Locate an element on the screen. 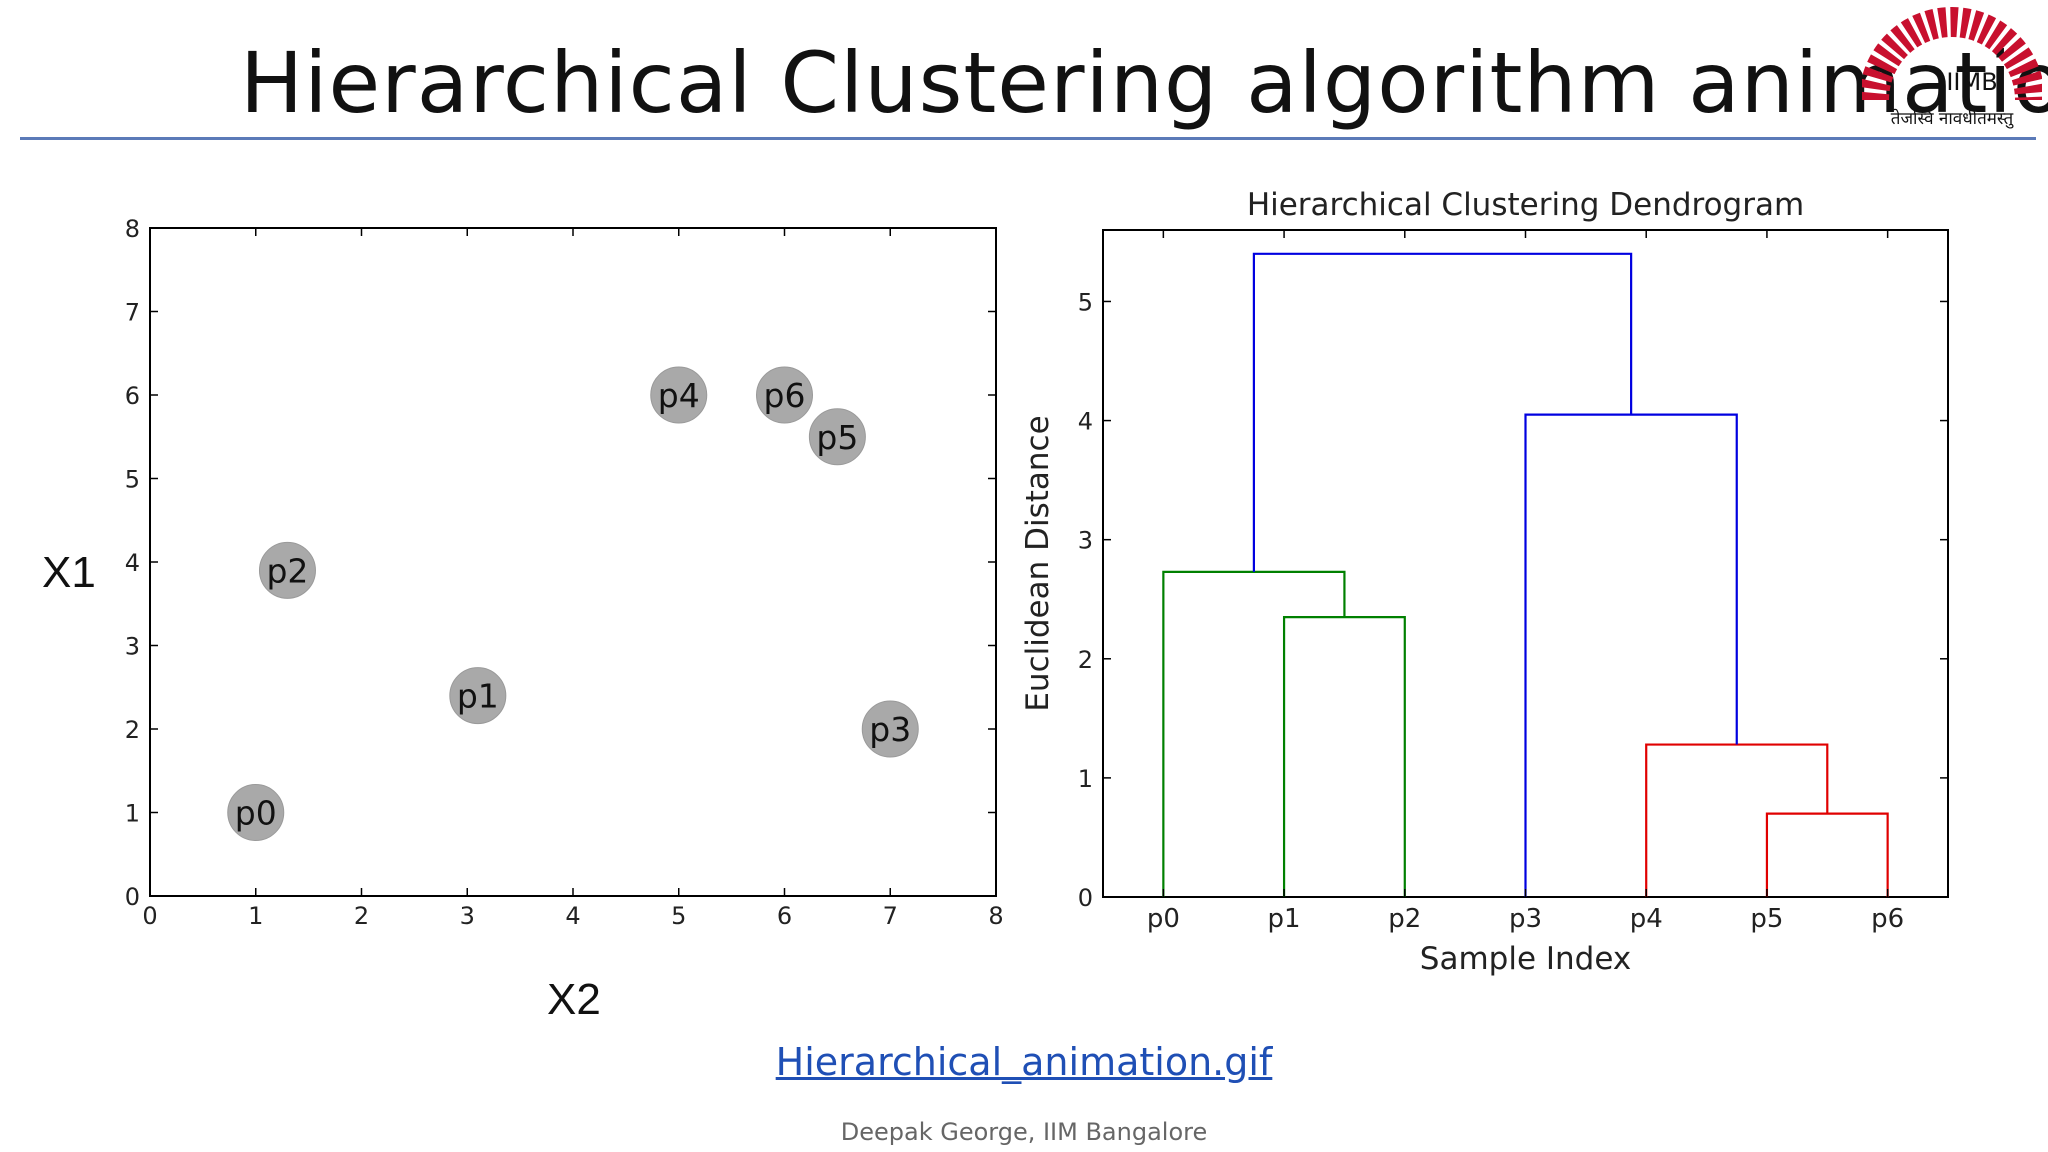 The width and height of the screenshot is (2048, 1152). point-marker-p0 is located at coordinates (256, 812).